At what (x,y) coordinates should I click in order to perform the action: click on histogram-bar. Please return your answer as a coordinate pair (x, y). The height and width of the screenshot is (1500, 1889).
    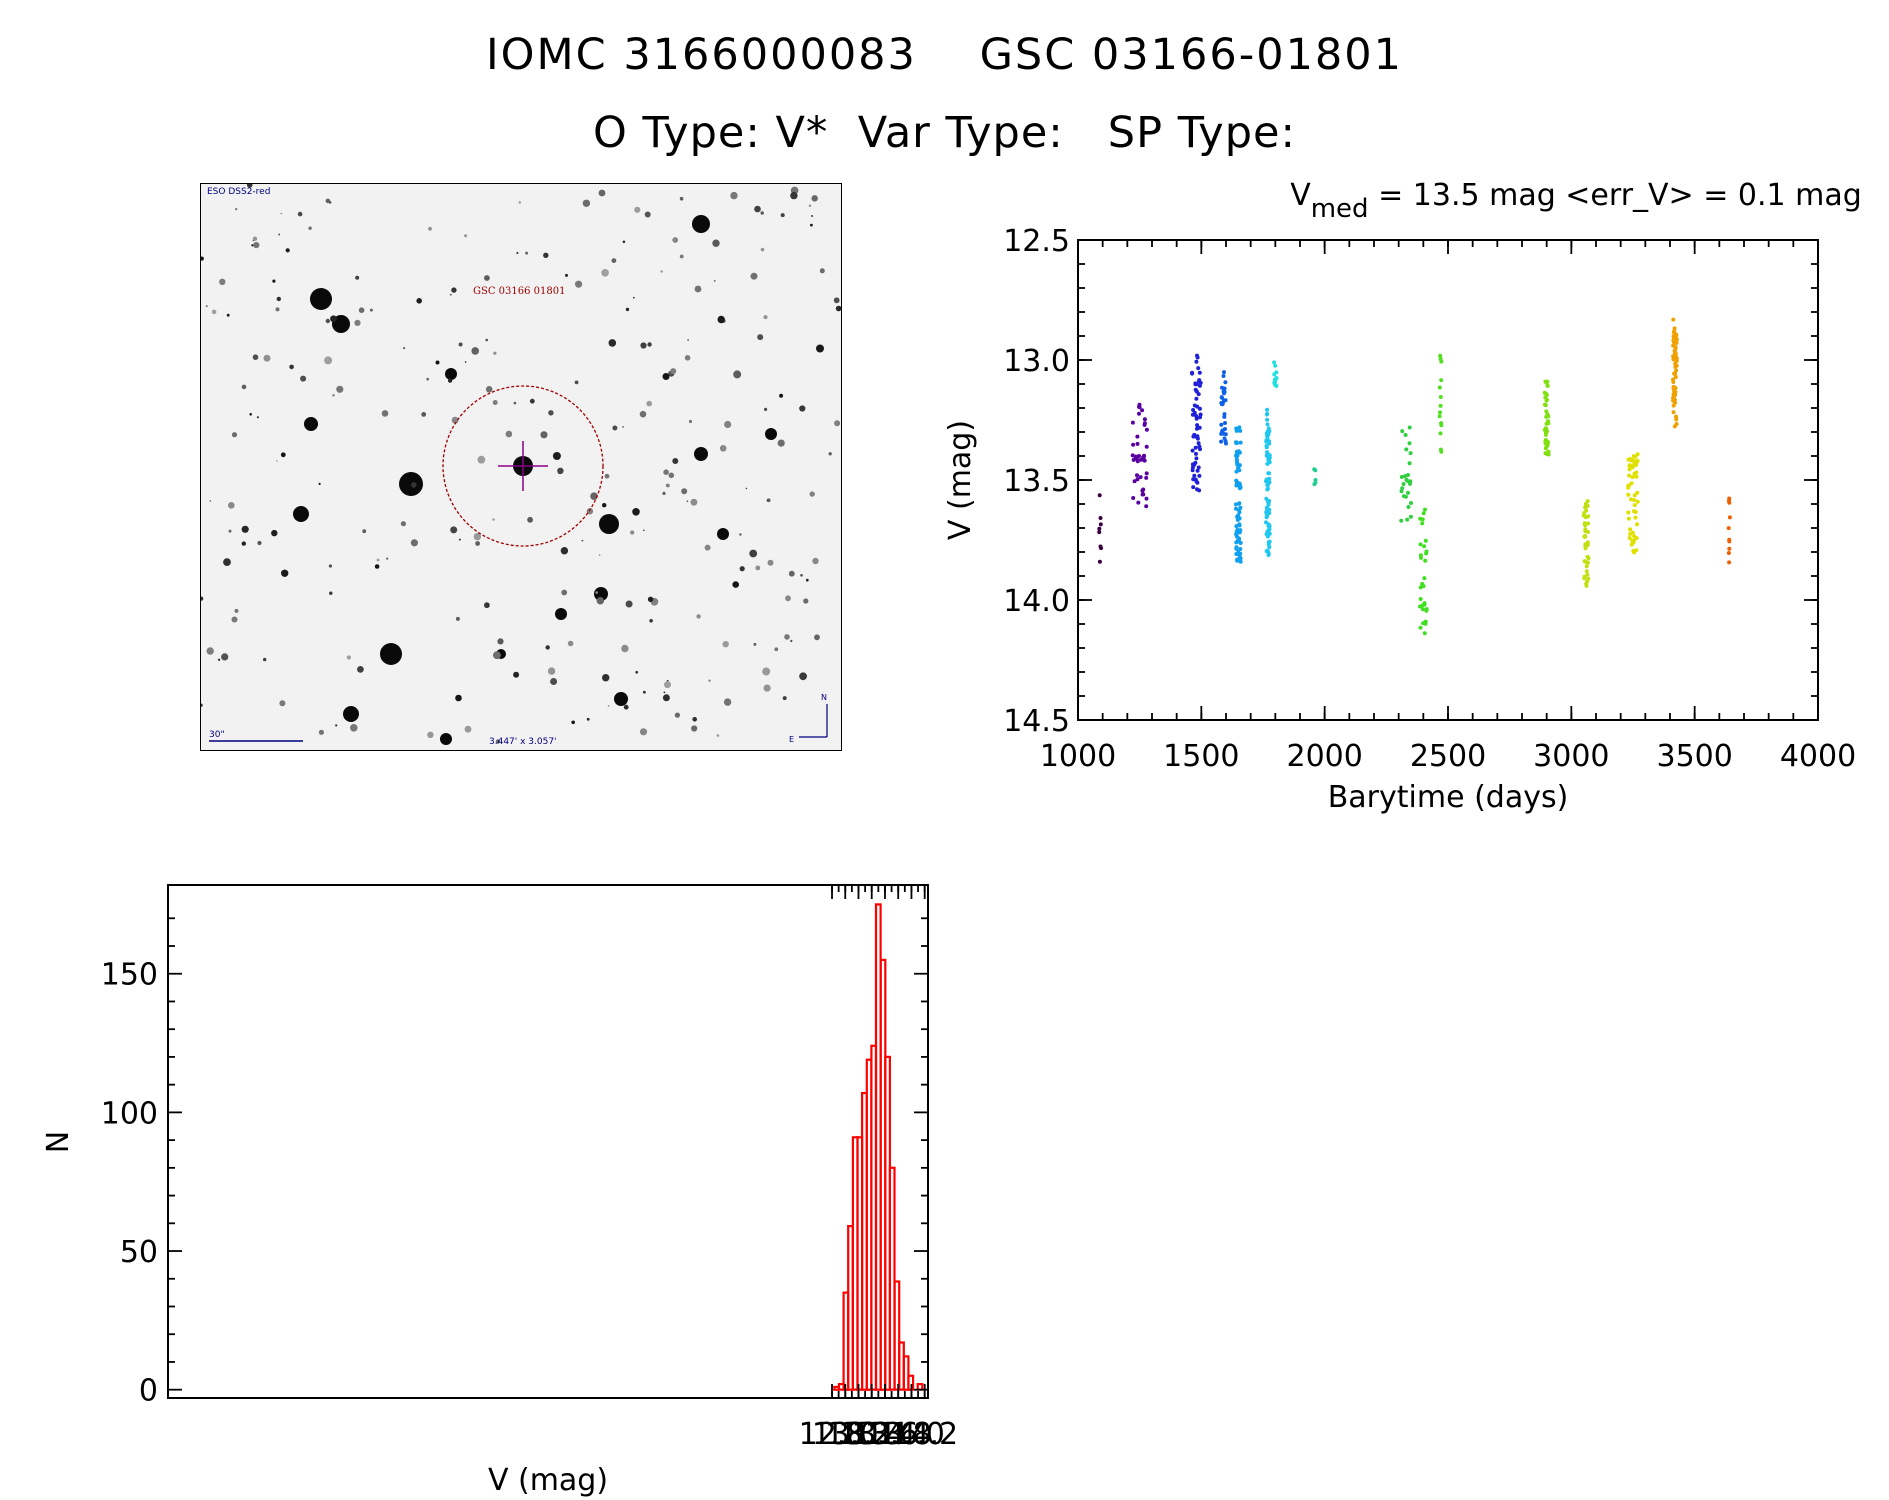
    Looking at the image, I should click on (920, 1386).